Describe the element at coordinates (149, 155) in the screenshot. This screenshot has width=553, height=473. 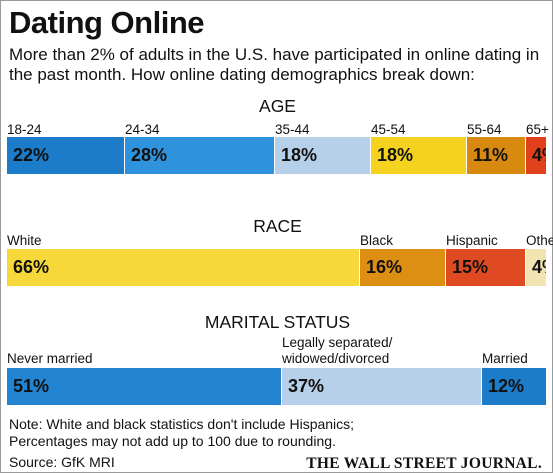
I see `age-value-label: 28%` at that location.